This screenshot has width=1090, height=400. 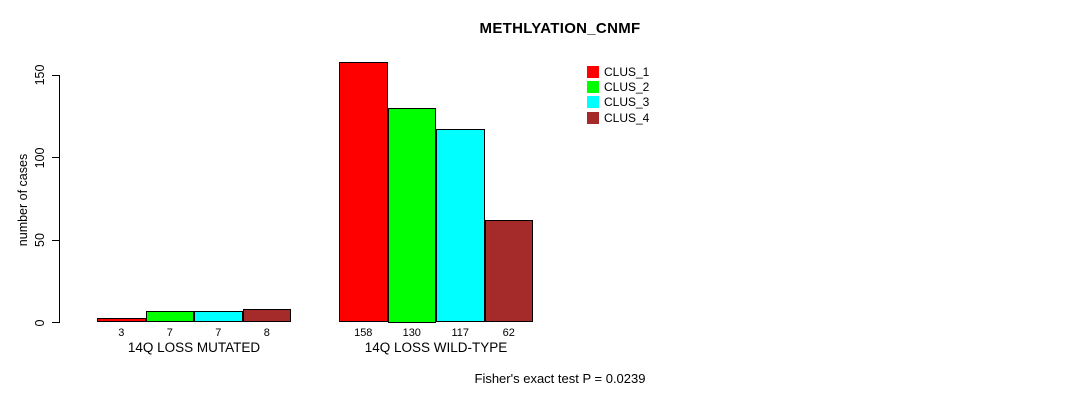 I want to click on legend-item: CLUS_1, so click(x=618, y=71).